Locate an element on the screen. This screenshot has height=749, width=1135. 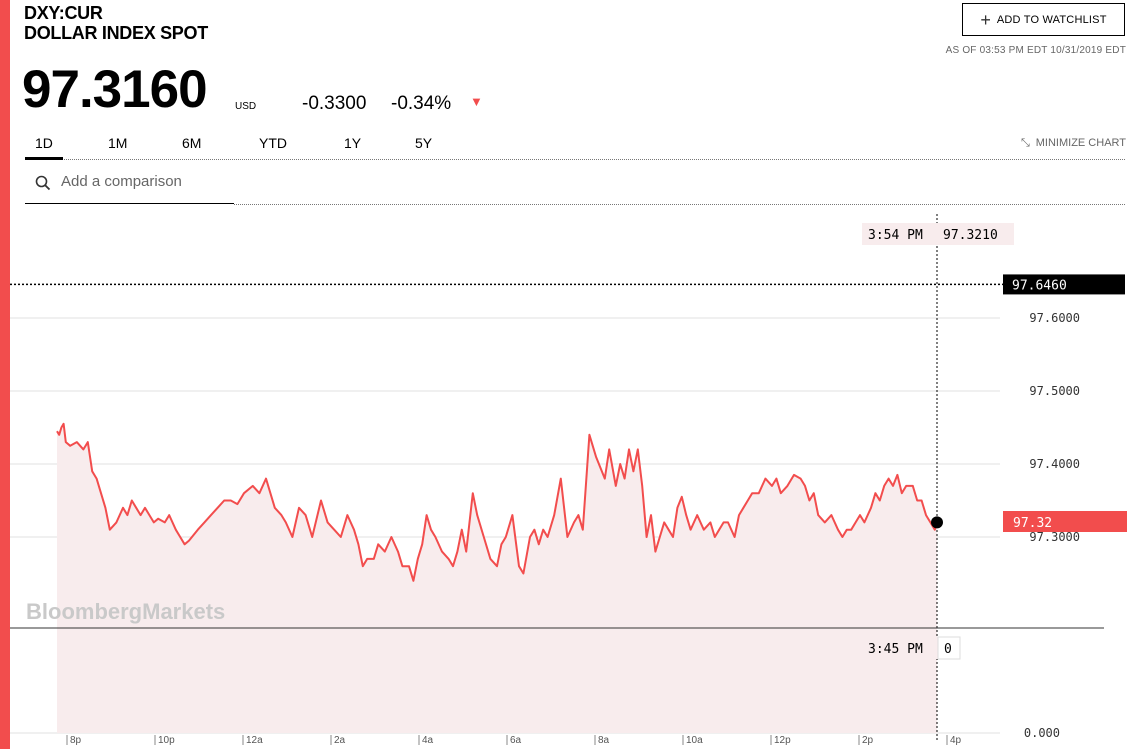
volume-value-label: 0 is located at coordinates (948, 649).